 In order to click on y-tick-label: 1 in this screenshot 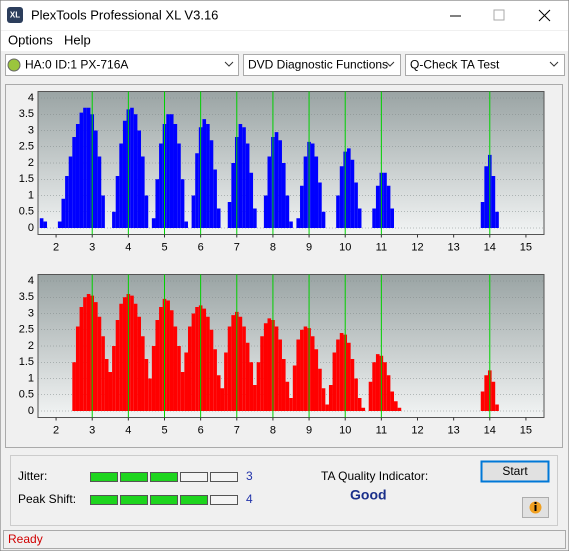, I will do `click(31, 195)`.